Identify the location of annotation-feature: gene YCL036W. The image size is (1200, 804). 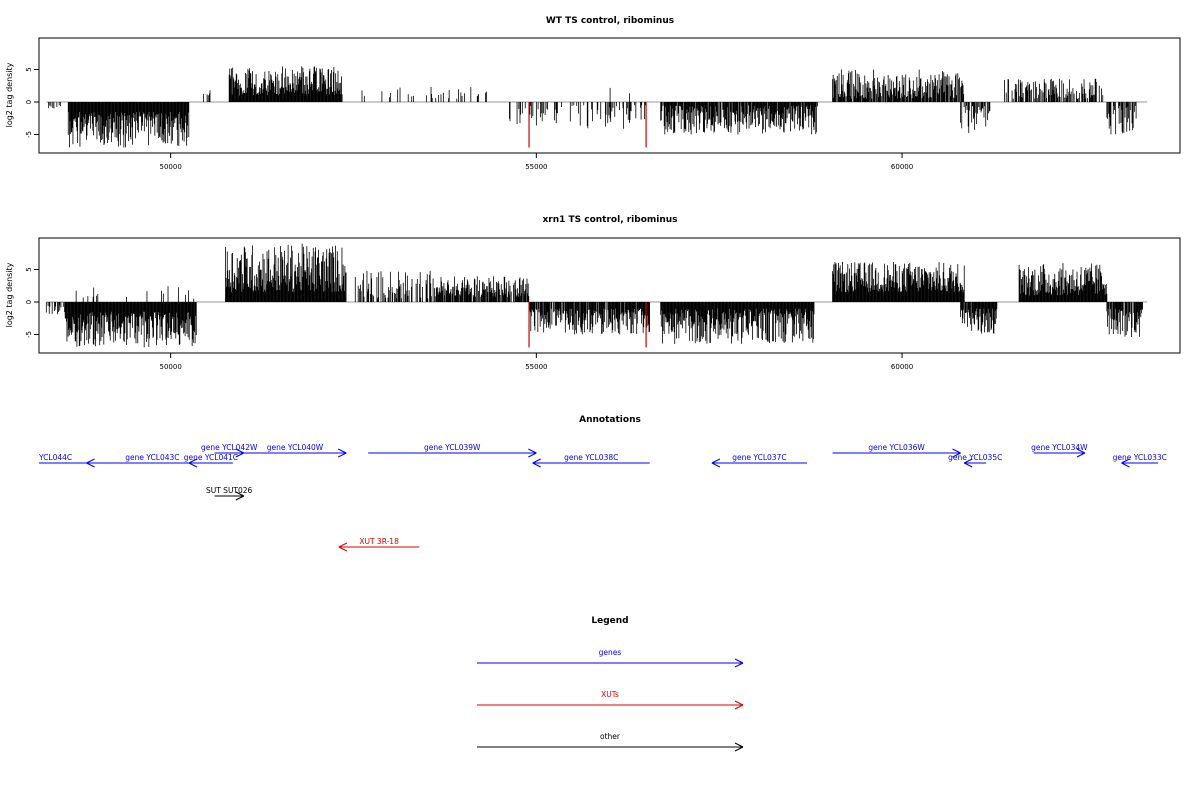
(896, 450).